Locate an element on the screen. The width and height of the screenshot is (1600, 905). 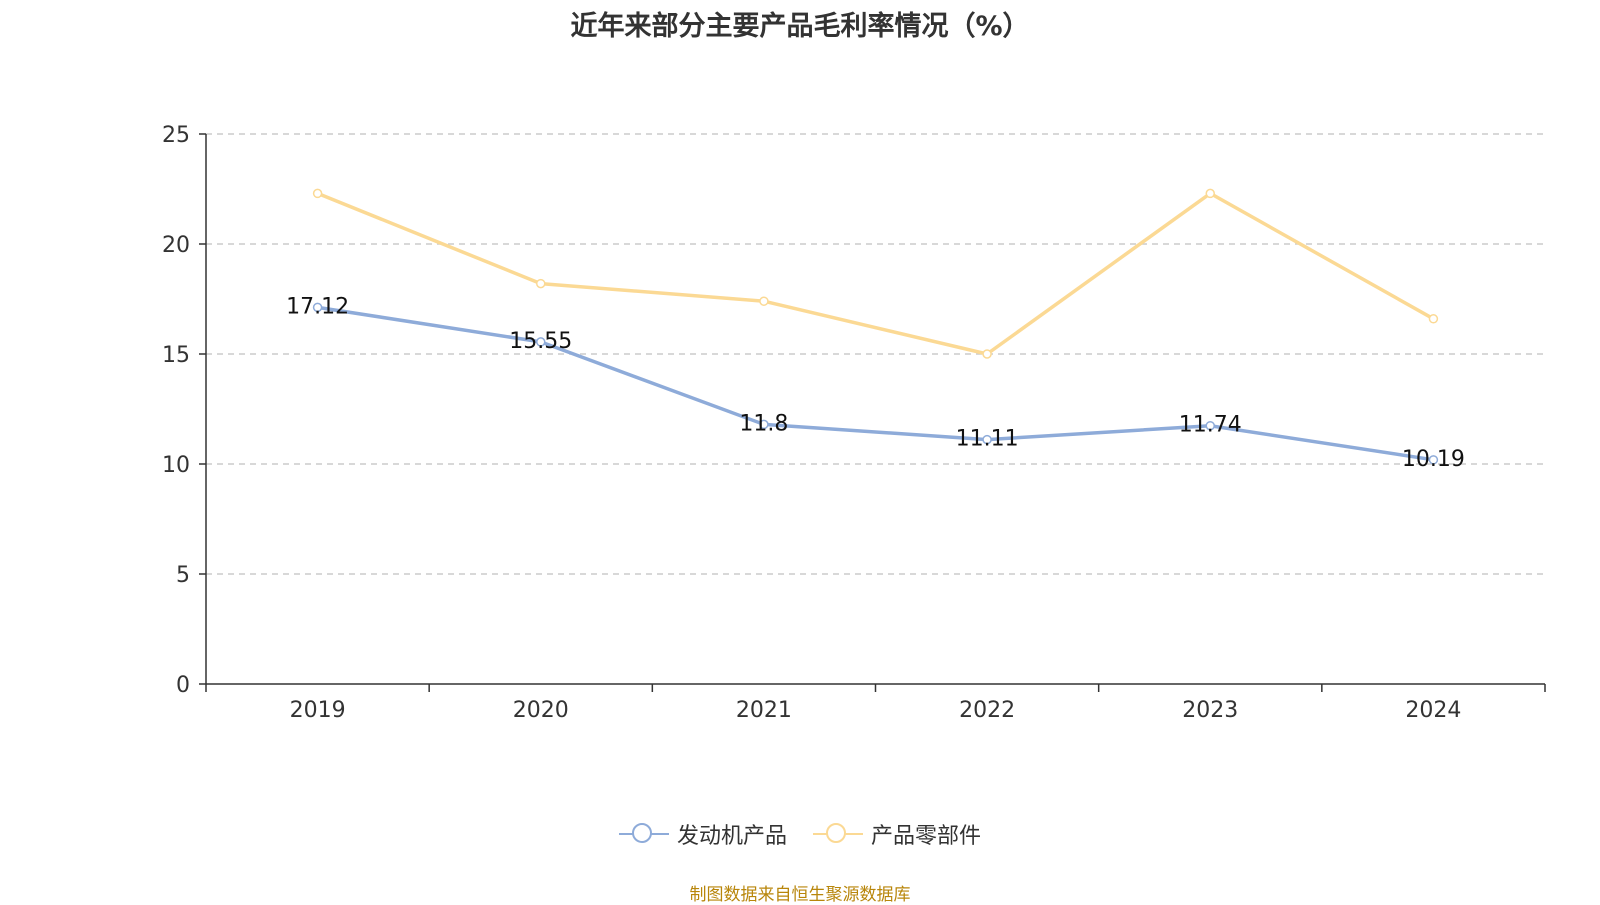
x-tick-label: 2023 is located at coordinates (1210, 710).